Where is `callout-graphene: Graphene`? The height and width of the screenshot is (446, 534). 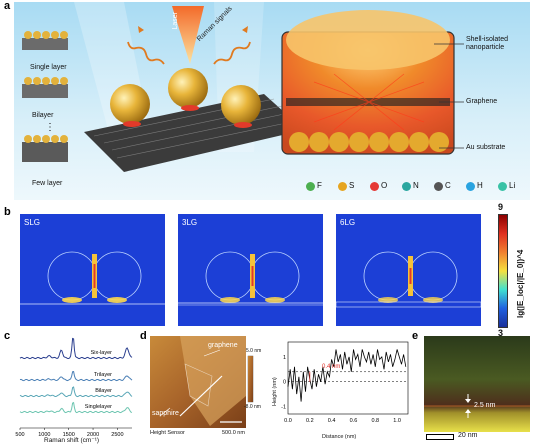 callout-graphene: Graphene is located at coordinates (482, 101).